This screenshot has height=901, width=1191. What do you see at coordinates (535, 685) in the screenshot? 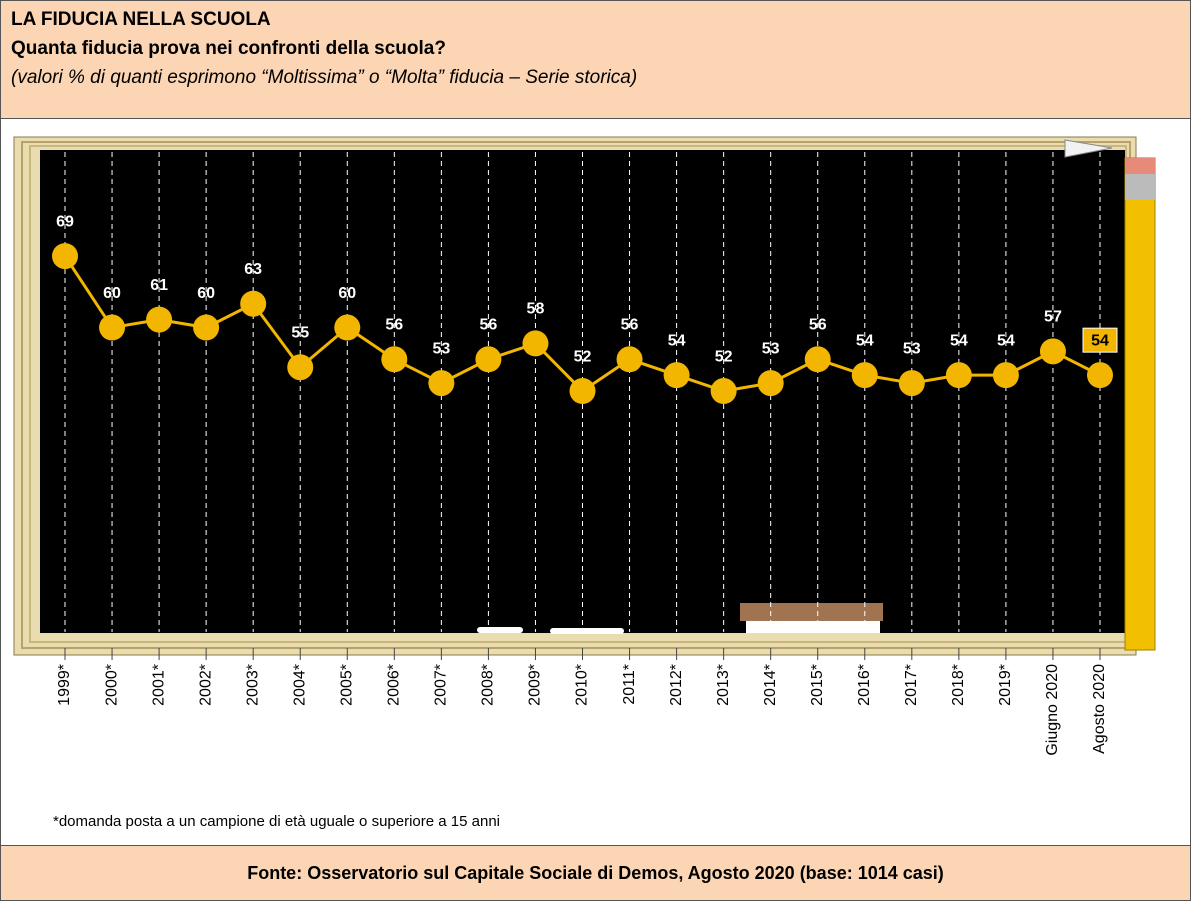
I see `x-tick-label: 2009*` at bounding box center [535, 685].